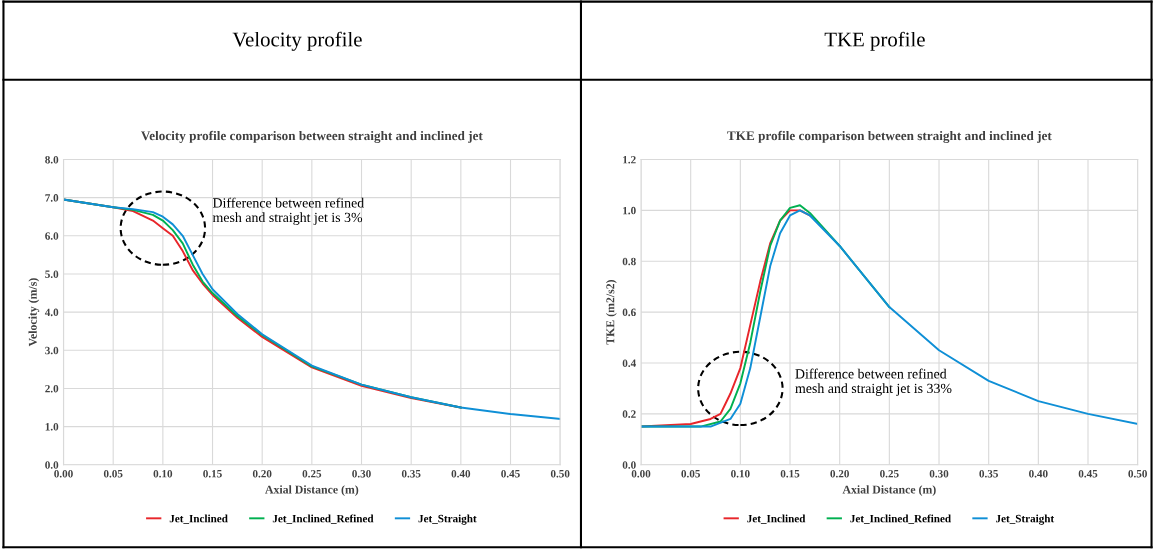 This screenshot has height=550, width=1155. I want to click on y-tick-label: 5.0, so click(52, 274).